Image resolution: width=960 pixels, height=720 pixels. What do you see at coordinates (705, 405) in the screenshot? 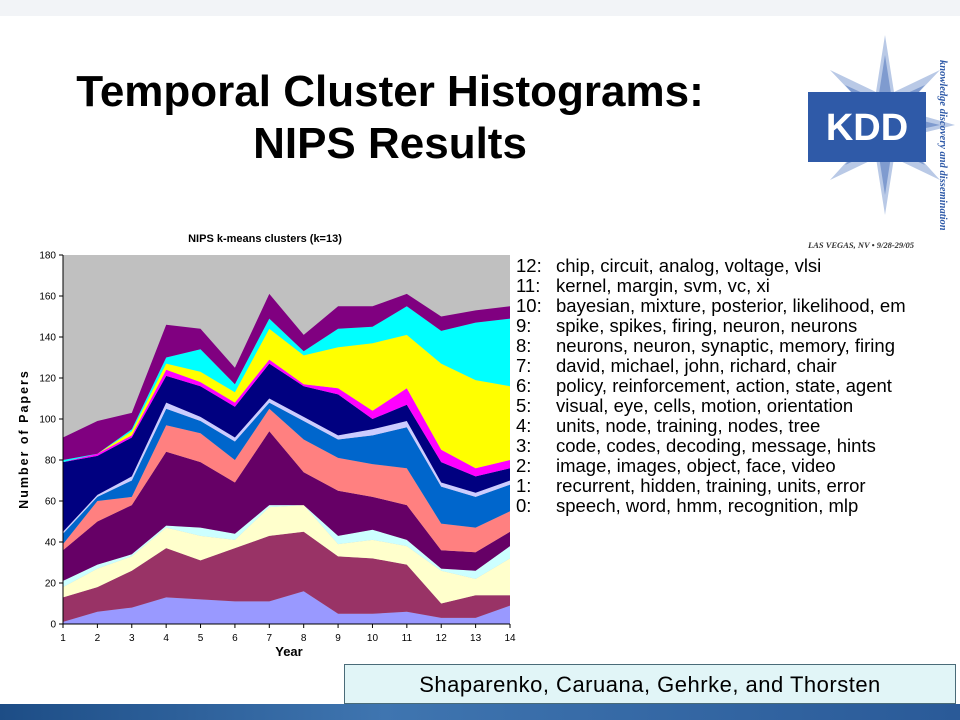
I see `legend-text: visual, eye, cells, motion, orientation` at bounding box center [705, 405].